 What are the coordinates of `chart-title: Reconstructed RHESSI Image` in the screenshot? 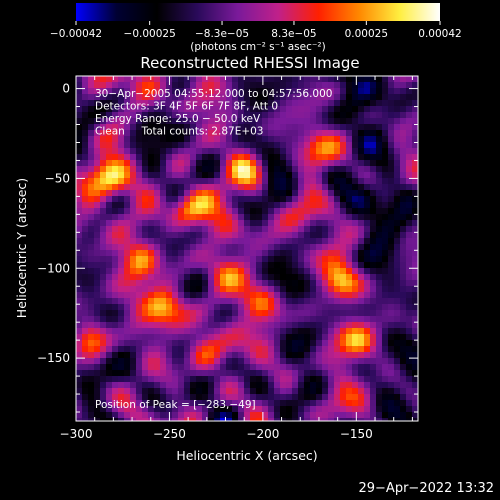 It's located at (249, 63).